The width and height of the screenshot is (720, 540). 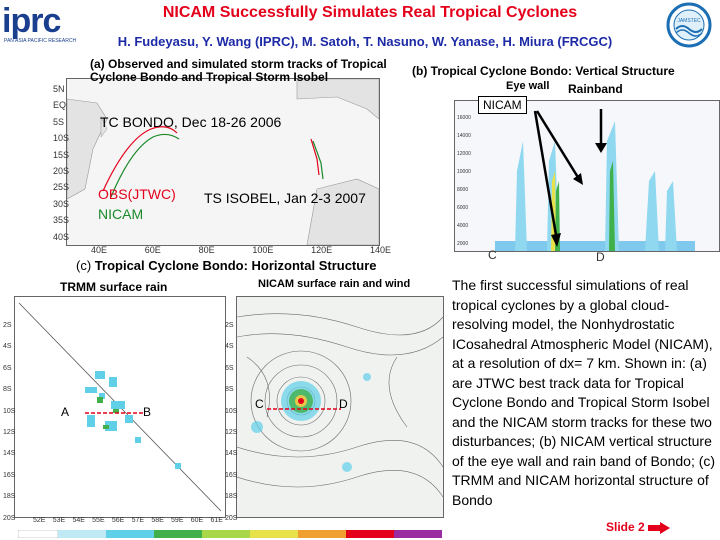 I want to click on slide-number: Slide 2, so click(x=638, y=527).